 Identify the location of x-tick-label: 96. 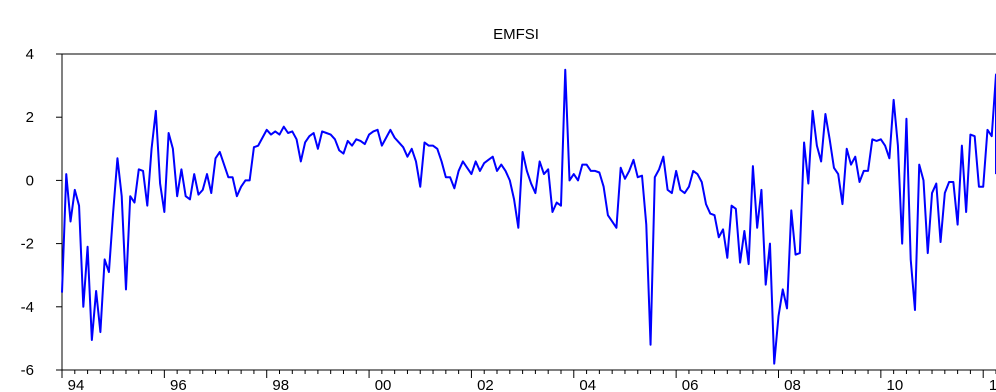
(178, 384).